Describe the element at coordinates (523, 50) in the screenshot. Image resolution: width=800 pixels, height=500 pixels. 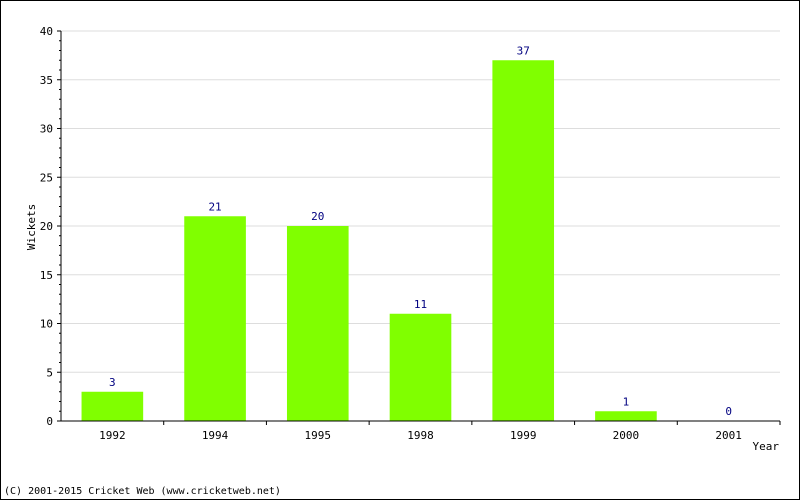
I see `data-label-1999: 37` at that location.